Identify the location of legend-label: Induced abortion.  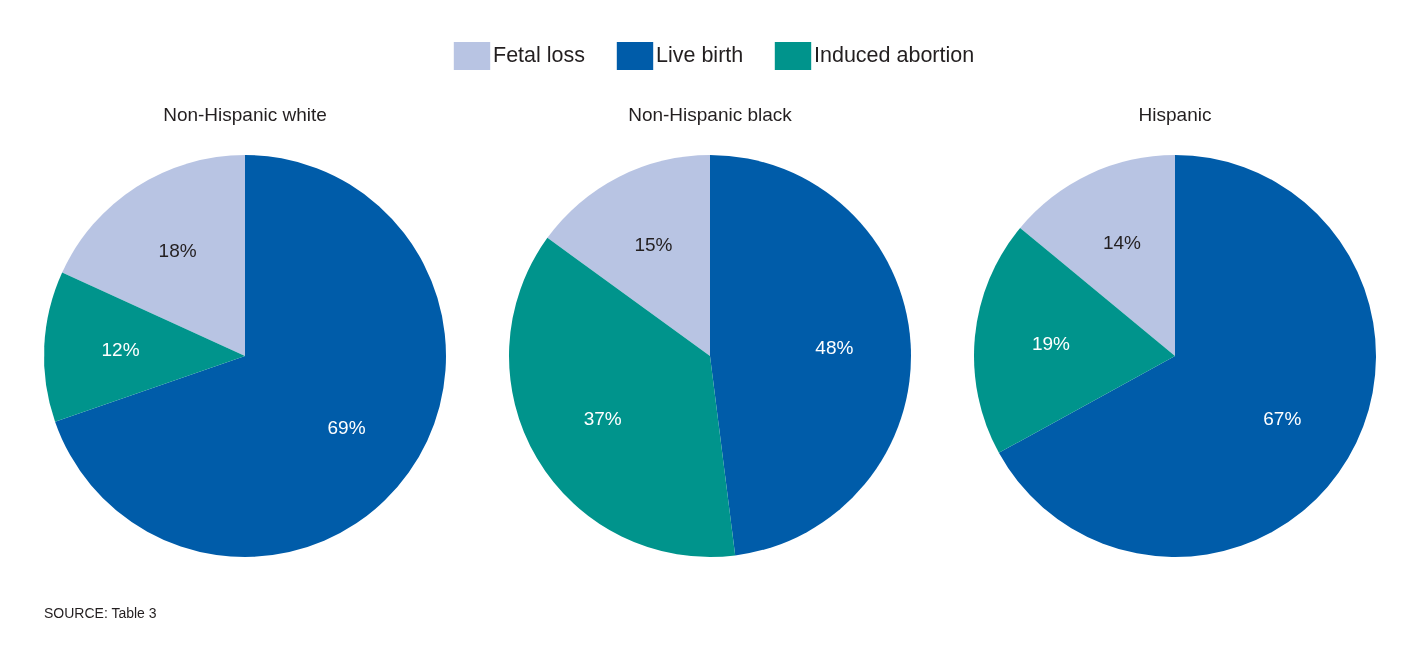
(894, 55).